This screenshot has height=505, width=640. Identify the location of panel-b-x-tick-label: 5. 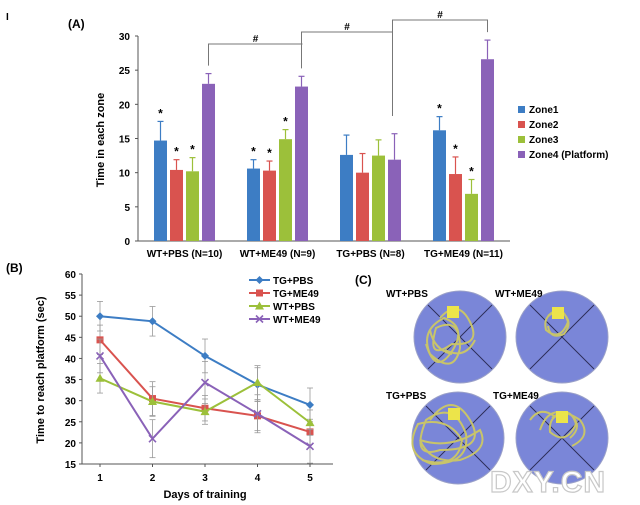
(310, 478).